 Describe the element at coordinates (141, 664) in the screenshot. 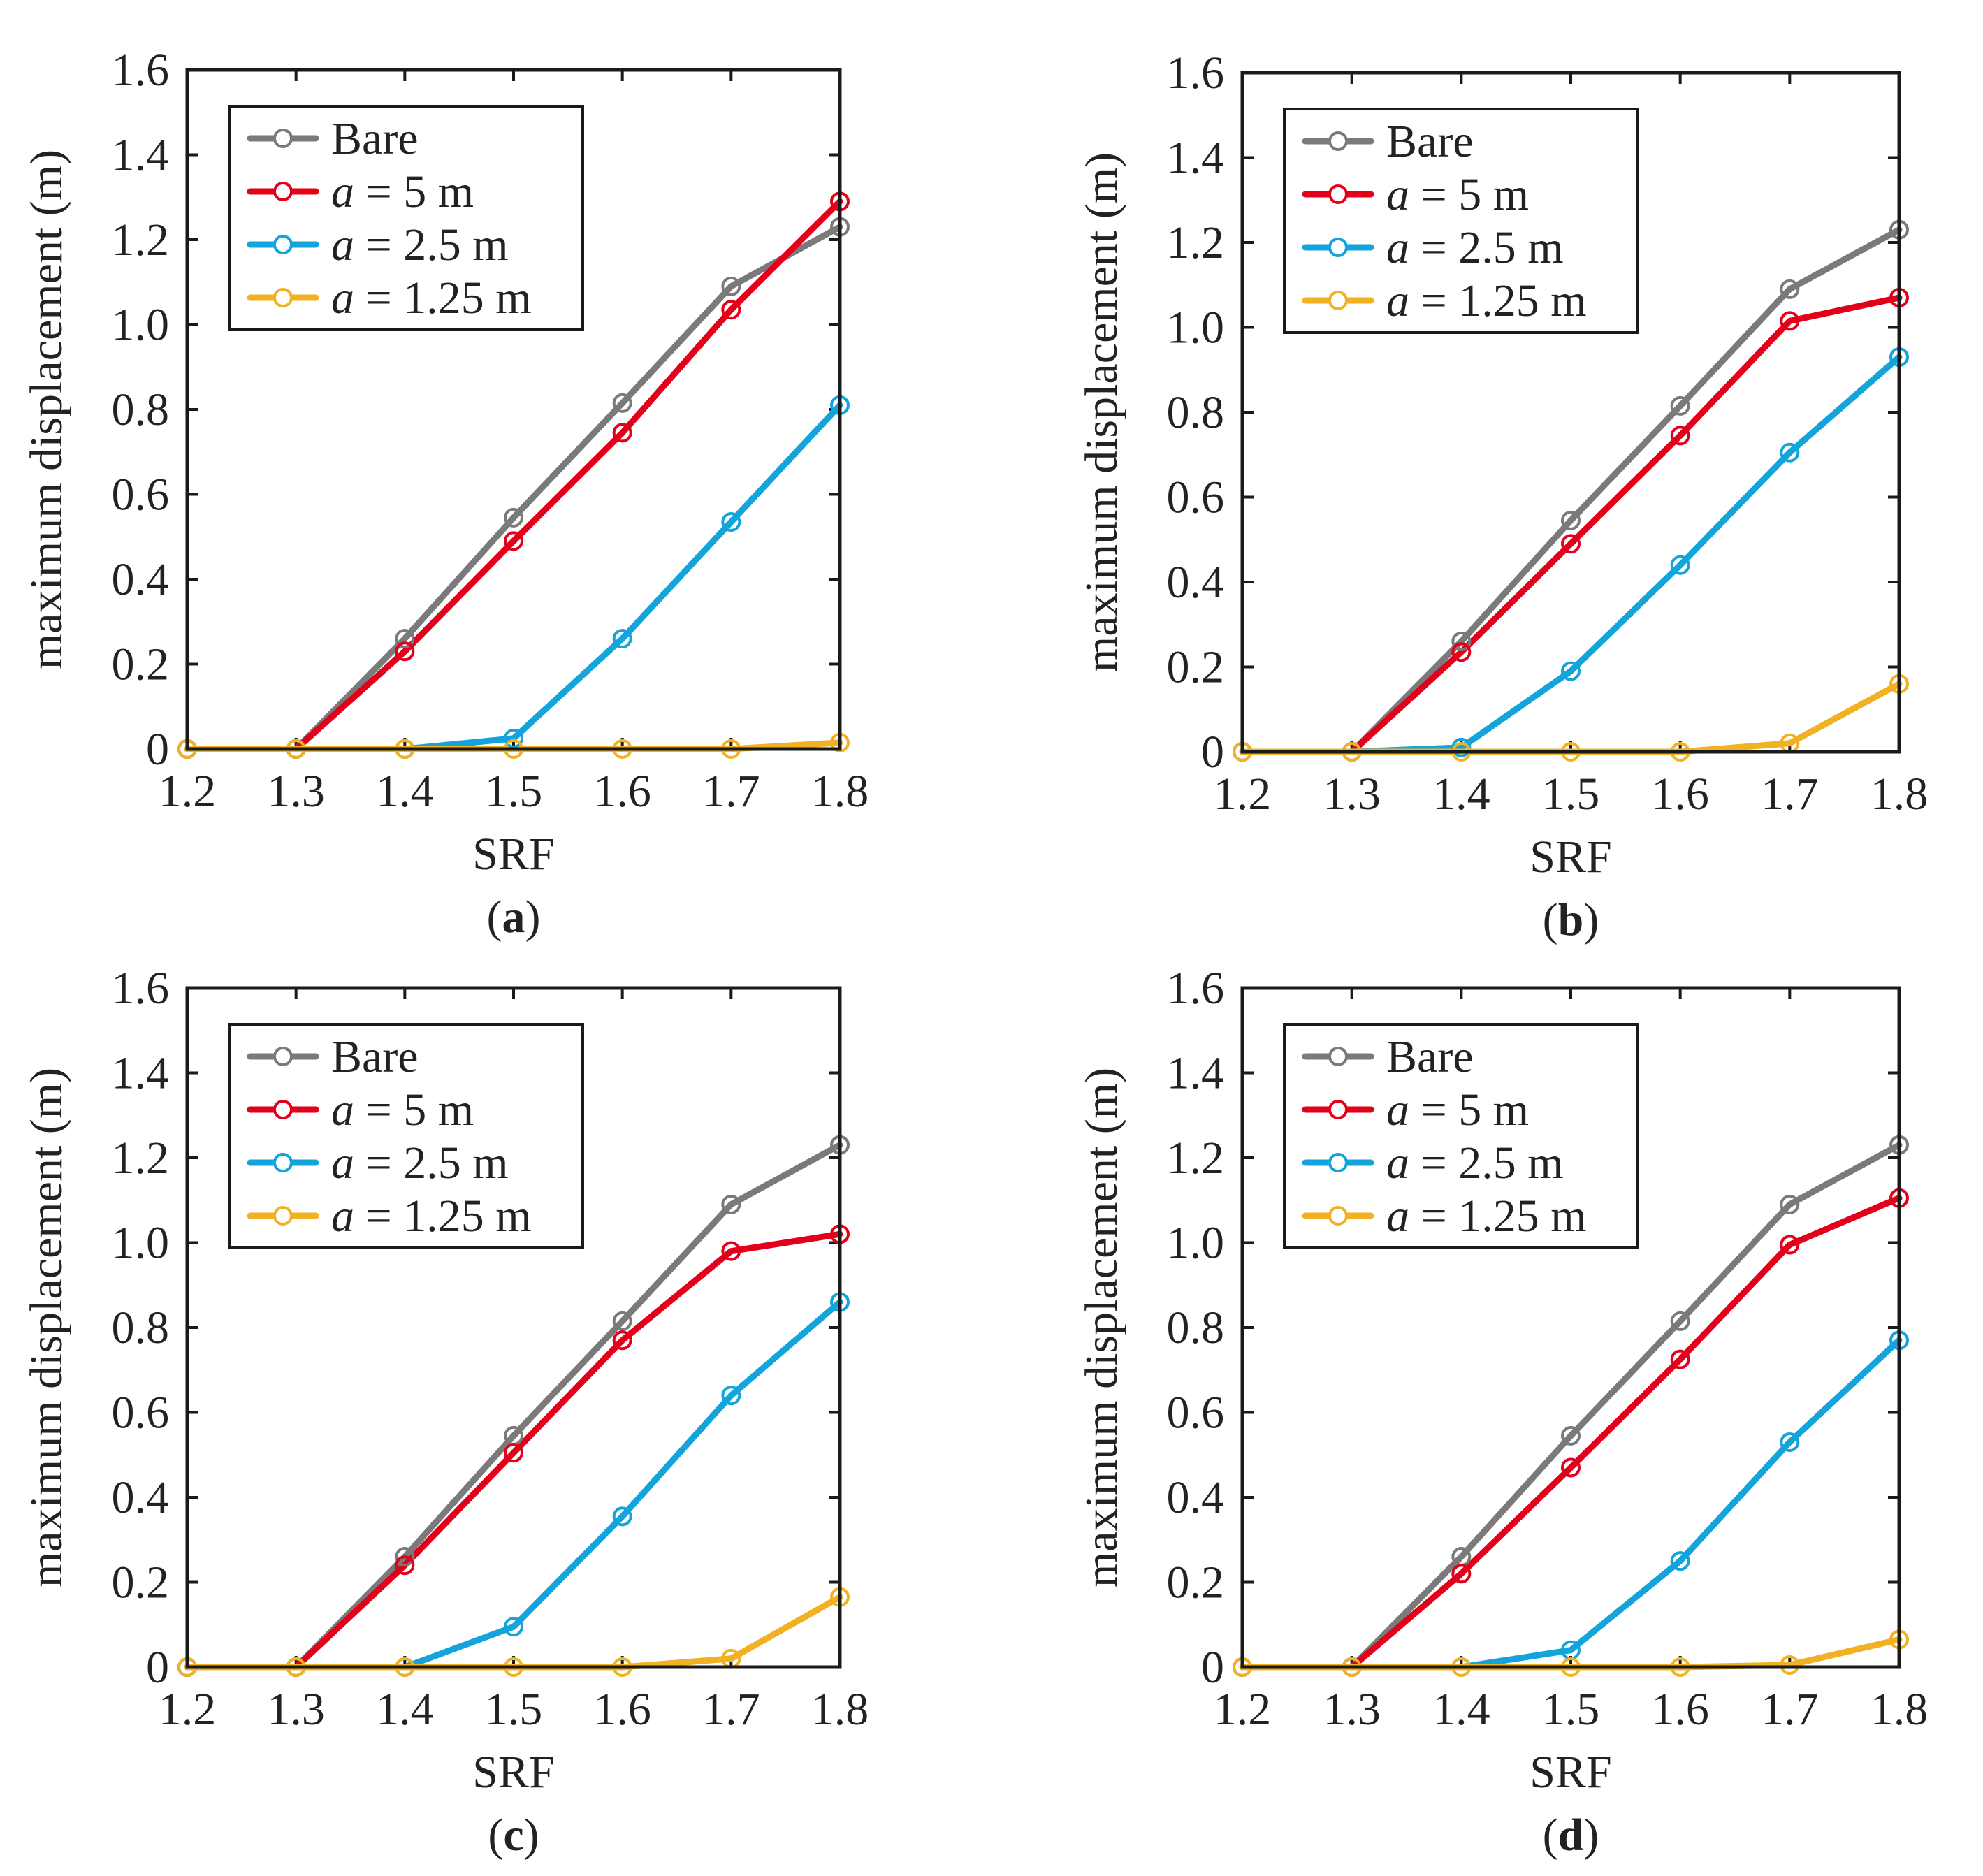

I see `y-tick-label: 0.2` at that location.